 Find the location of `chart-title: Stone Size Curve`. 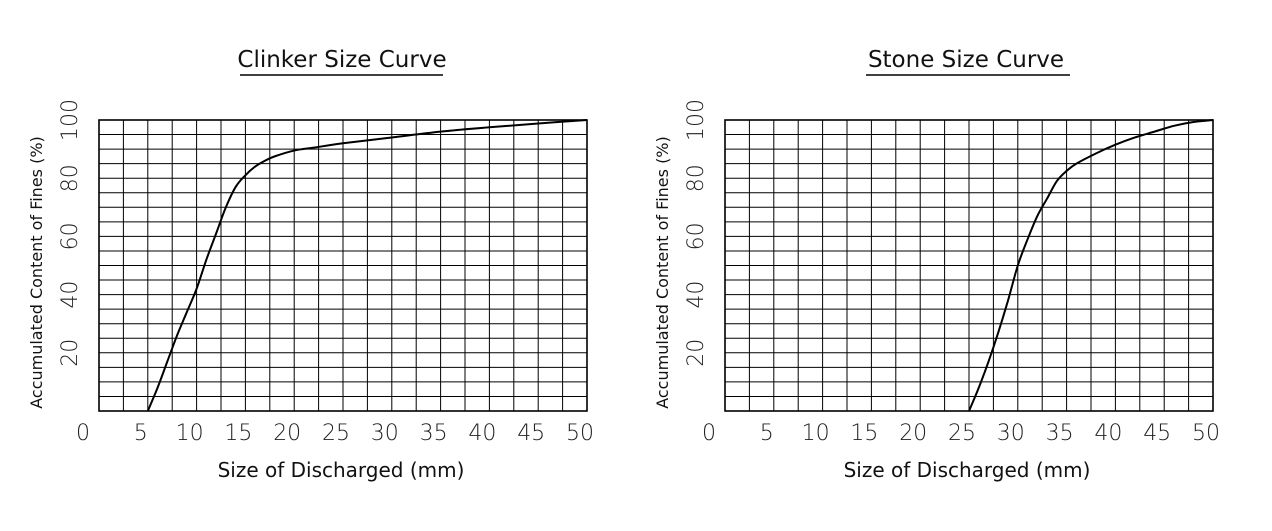

chart-title: Stone Size Curve is located at coordinates (966, 60).